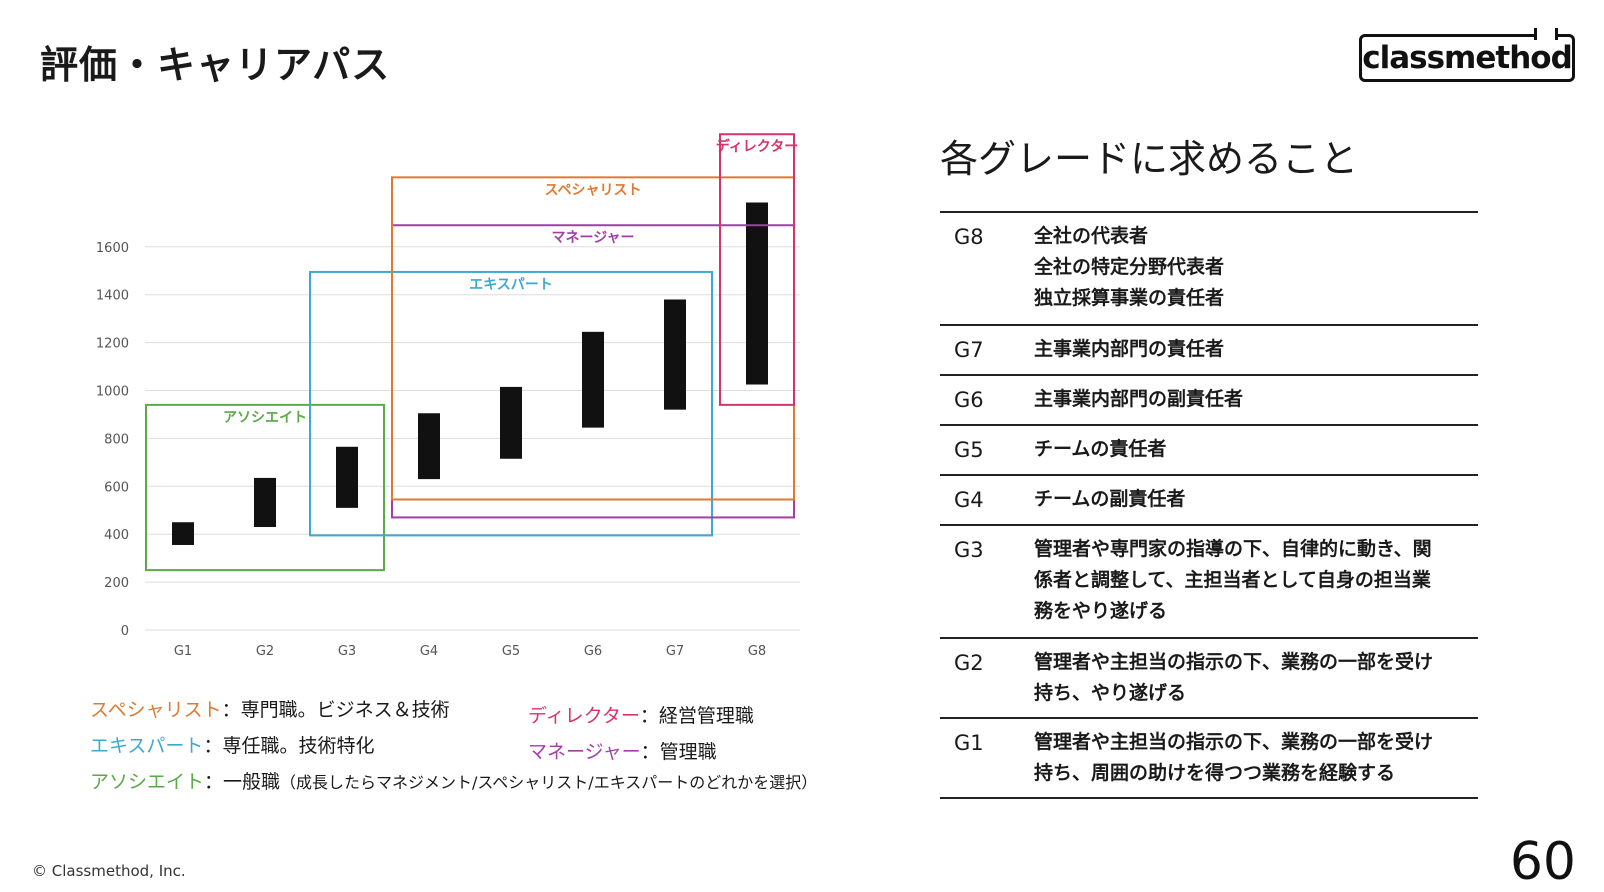 This screenshot has width=1604, height=892. Describe the element at coordinates (675, 354) in the screenshot. I see `range-bar-g7` at that location.